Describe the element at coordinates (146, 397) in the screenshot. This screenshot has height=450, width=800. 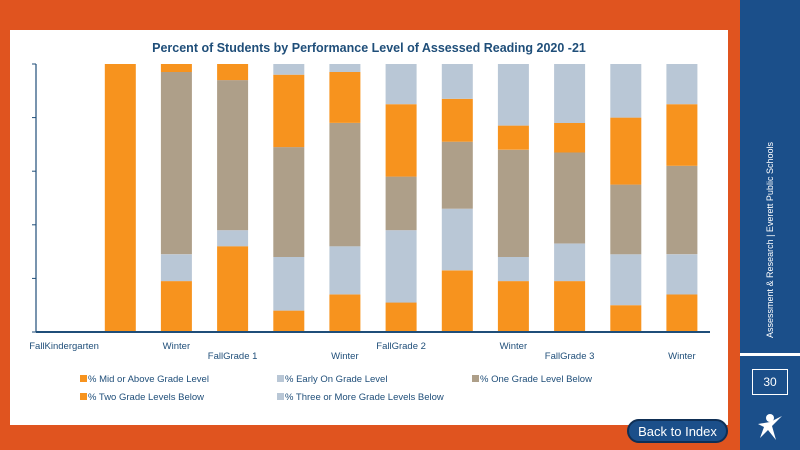
I see `legend-label-4: % Two Grade Levels Below` at that location.